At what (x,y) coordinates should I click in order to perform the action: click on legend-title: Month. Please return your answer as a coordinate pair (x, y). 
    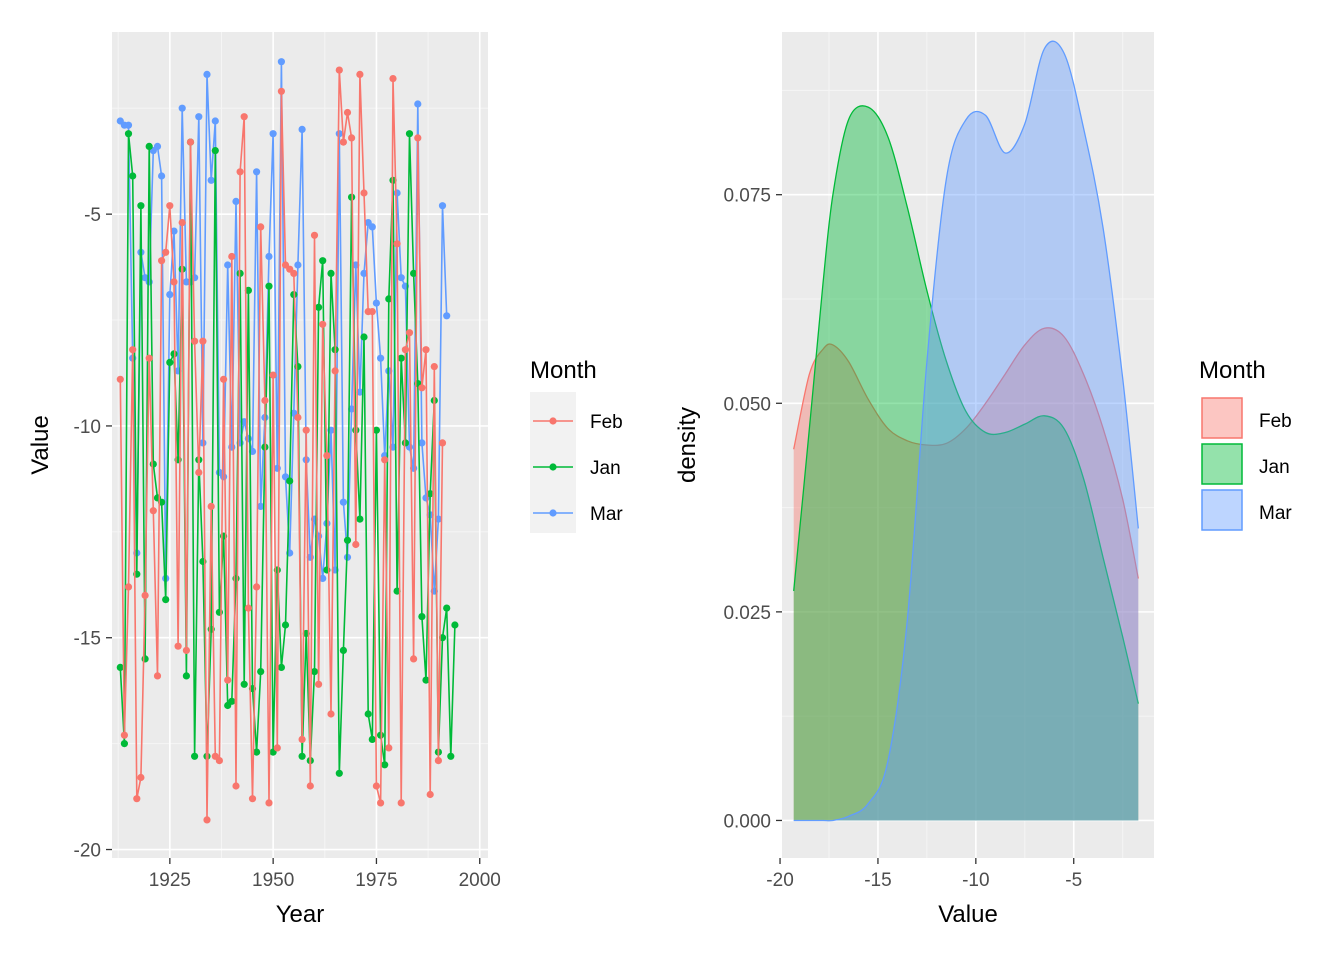
    Looking at the image, I should click on (1232, 370).